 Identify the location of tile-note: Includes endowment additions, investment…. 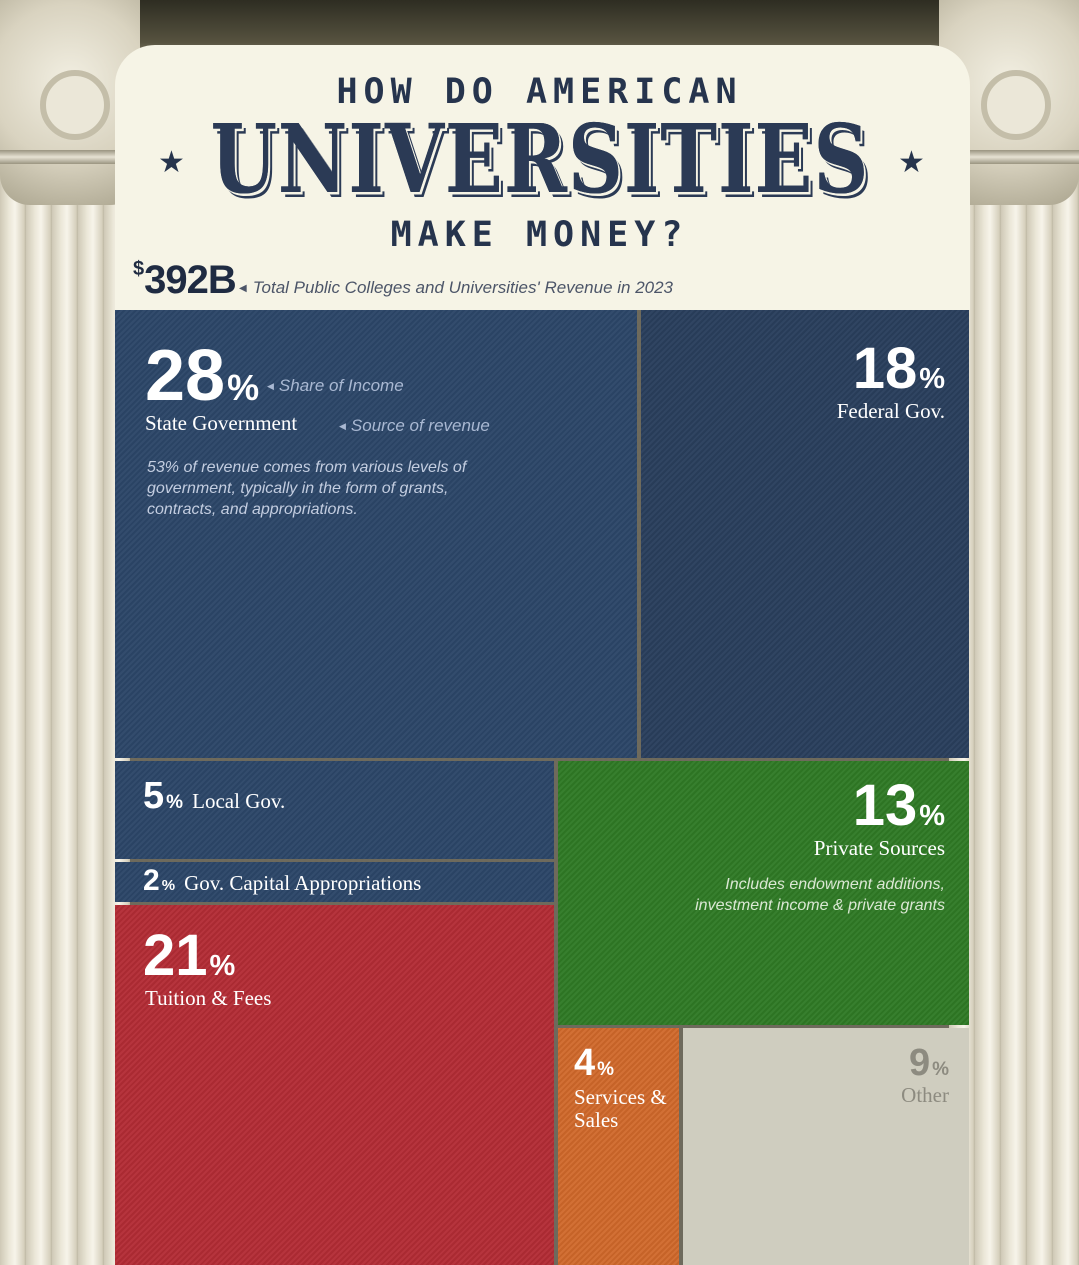
(820, 895).